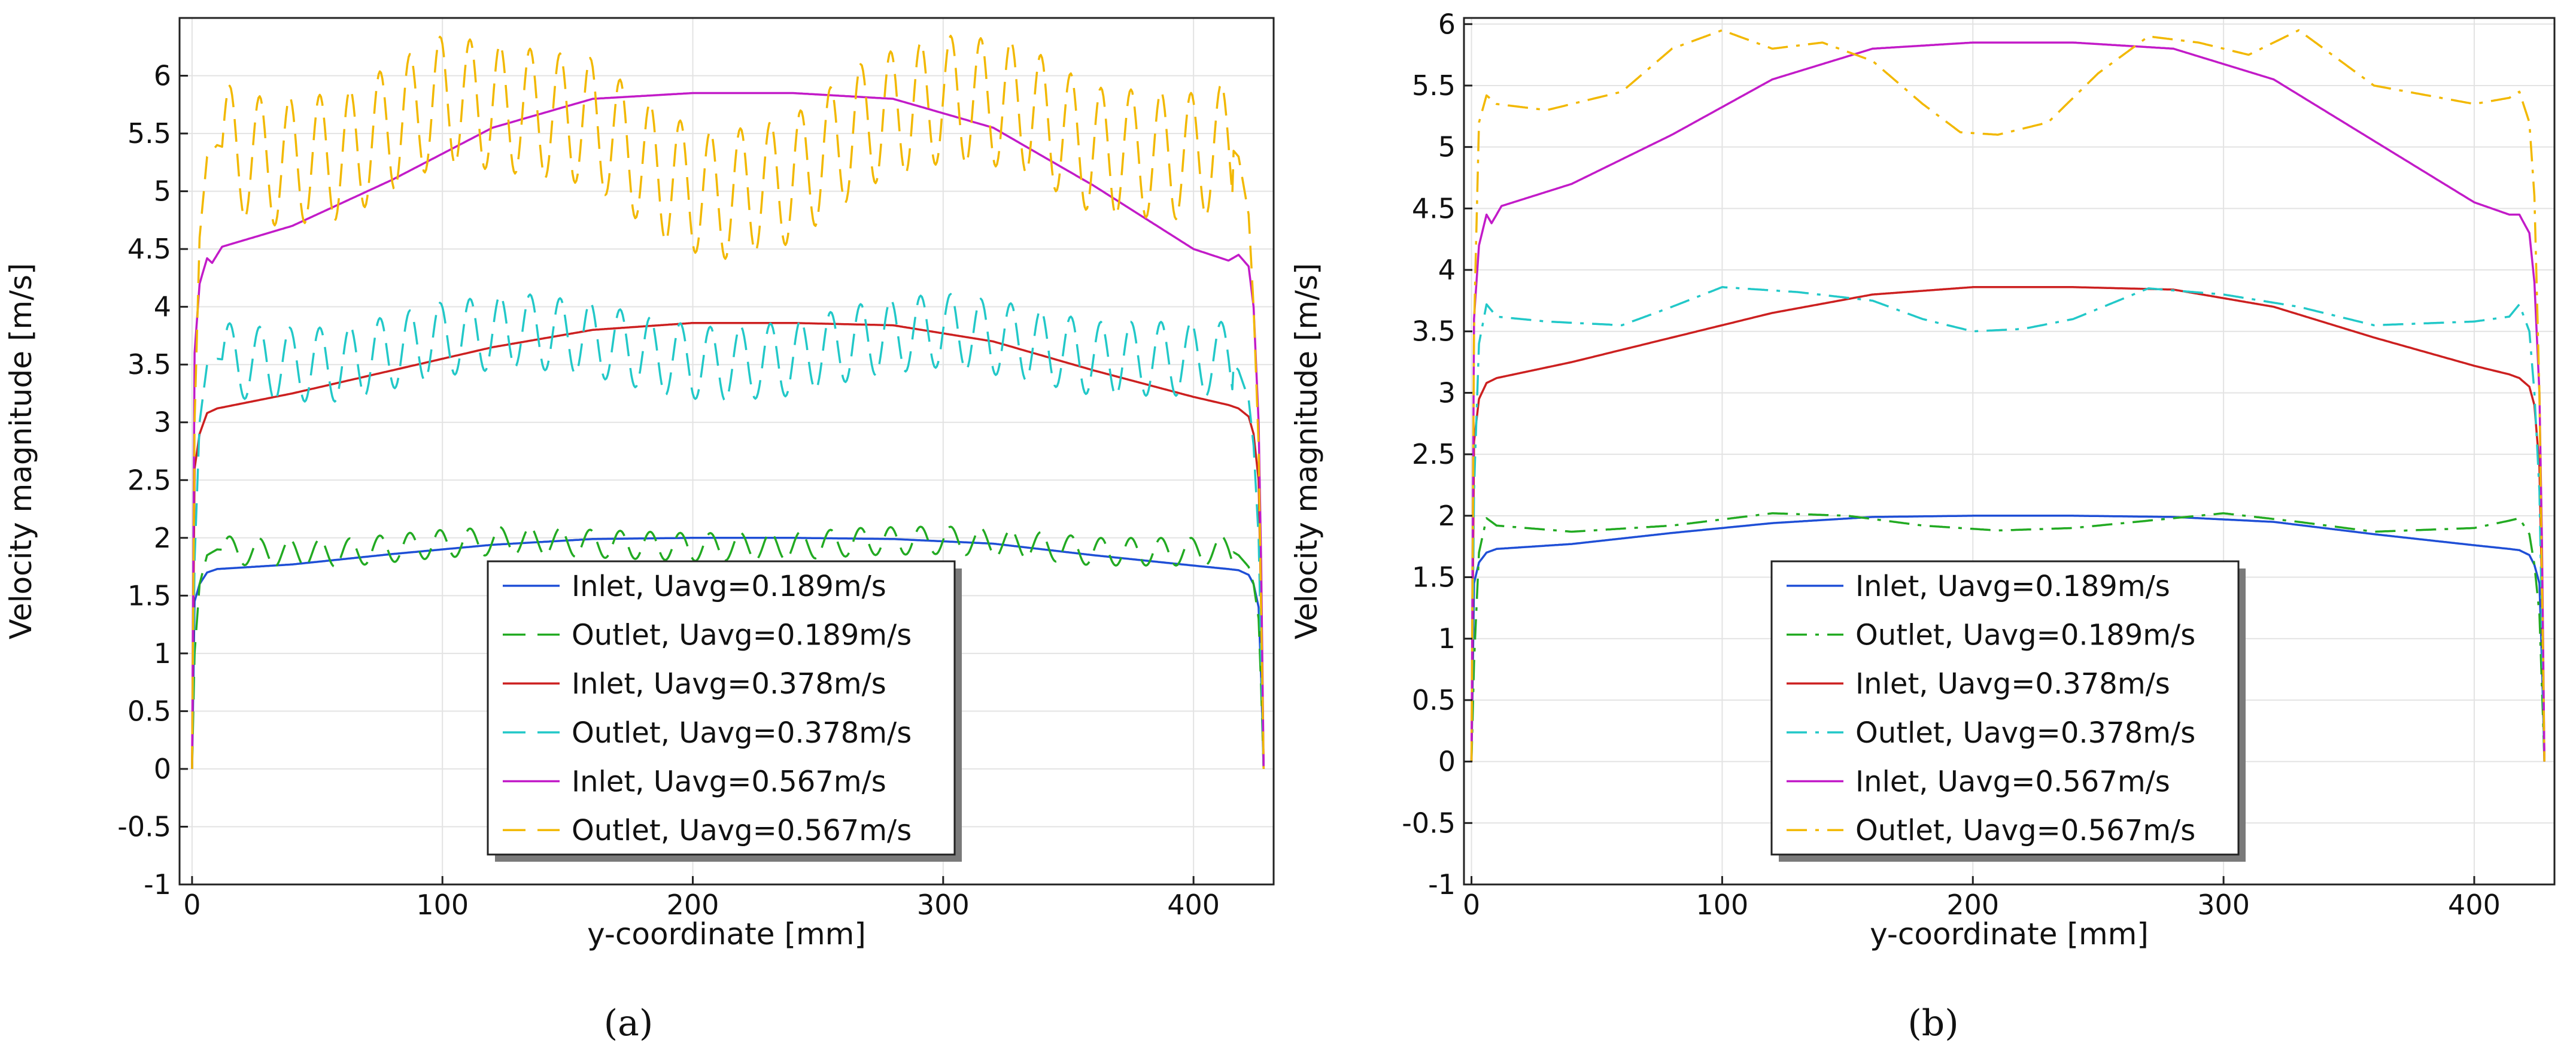 The height and width of the screenshot is (1058, 2576). Describe the element at coordinates (629, 1023) in the screenshot. I see `panel-label: (a)` at that location.